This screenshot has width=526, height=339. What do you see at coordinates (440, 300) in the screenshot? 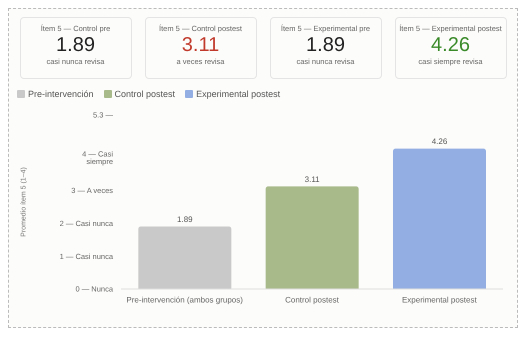
I see `x-tick-label: Experimental postest` at bounding box center [440, 300].